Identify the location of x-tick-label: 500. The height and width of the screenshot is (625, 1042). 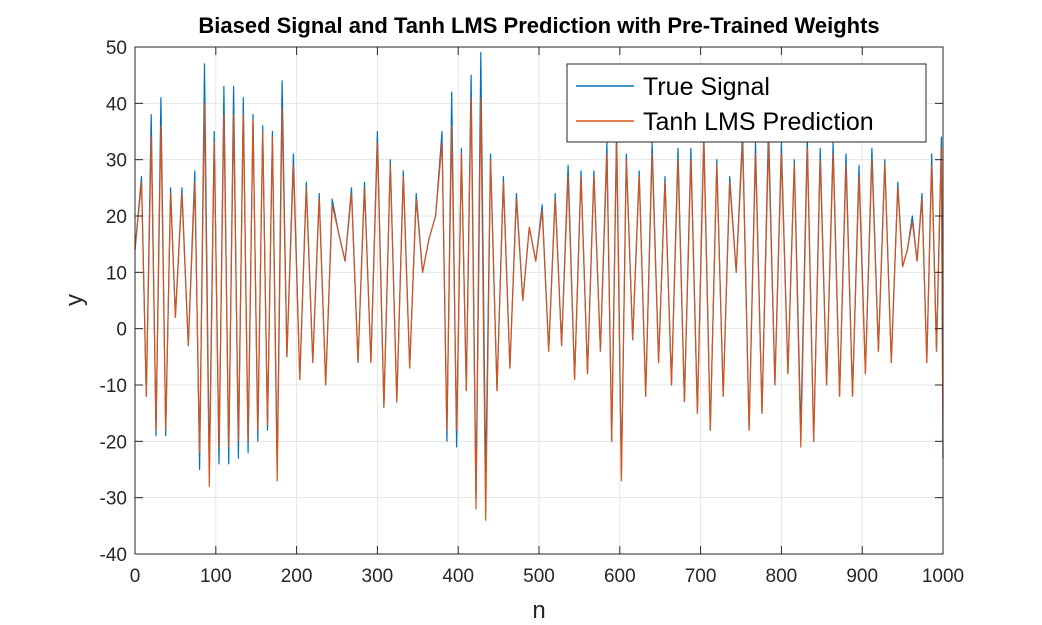
(539, 576).